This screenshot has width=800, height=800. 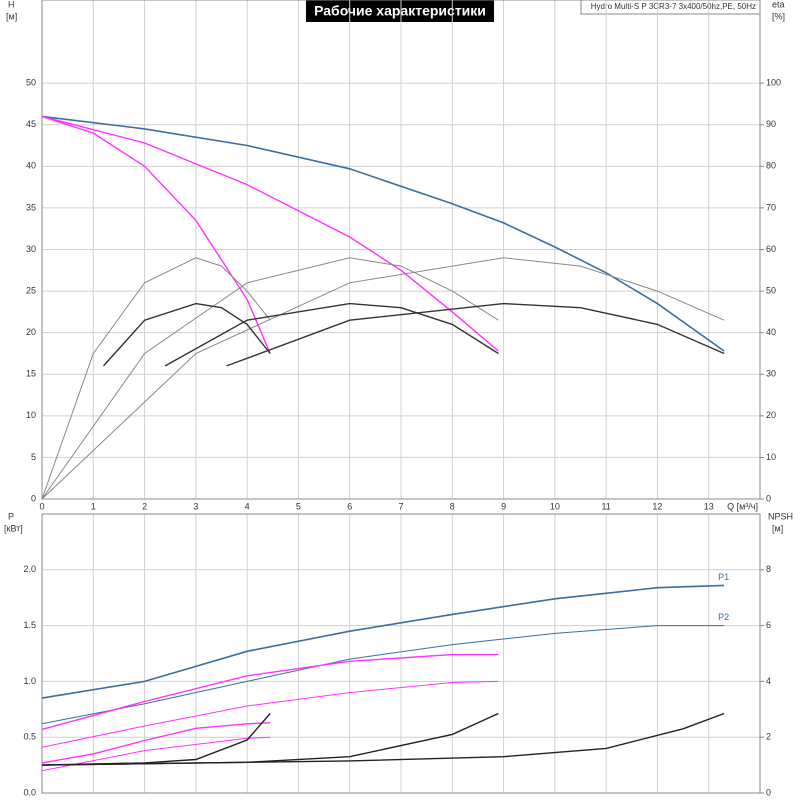 What do you see at coordinates (31, 415) in the screenshot?
I see `y-tick-label: 10` at bounding box center [31, 415].